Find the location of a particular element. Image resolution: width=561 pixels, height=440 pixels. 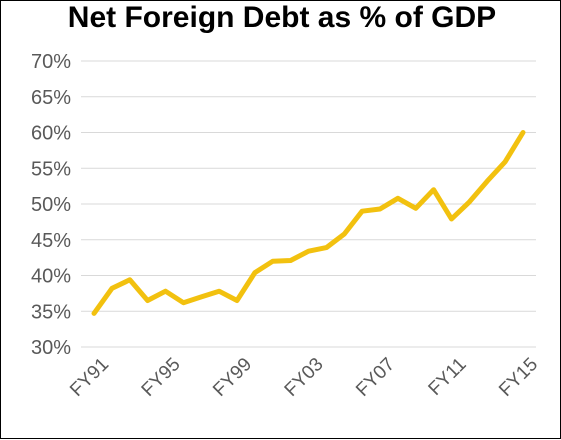

x-tick-label: FY07 is located at coordinates (375, 377).